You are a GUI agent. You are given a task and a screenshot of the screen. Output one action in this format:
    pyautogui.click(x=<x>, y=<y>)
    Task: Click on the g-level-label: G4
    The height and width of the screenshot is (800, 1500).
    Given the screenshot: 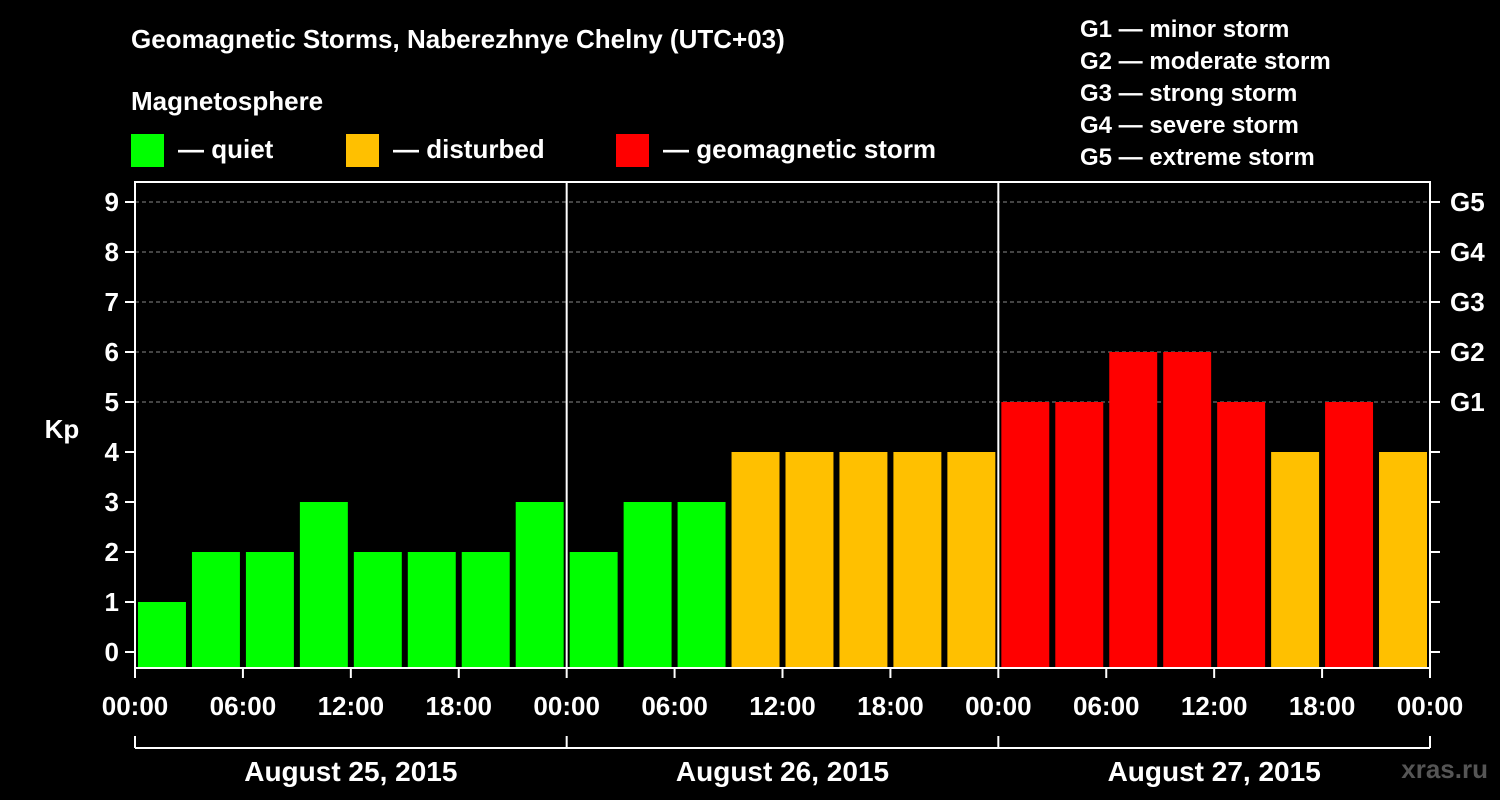 What is the action you would take?
    pyautogui.click(x=1467, y=252)
    